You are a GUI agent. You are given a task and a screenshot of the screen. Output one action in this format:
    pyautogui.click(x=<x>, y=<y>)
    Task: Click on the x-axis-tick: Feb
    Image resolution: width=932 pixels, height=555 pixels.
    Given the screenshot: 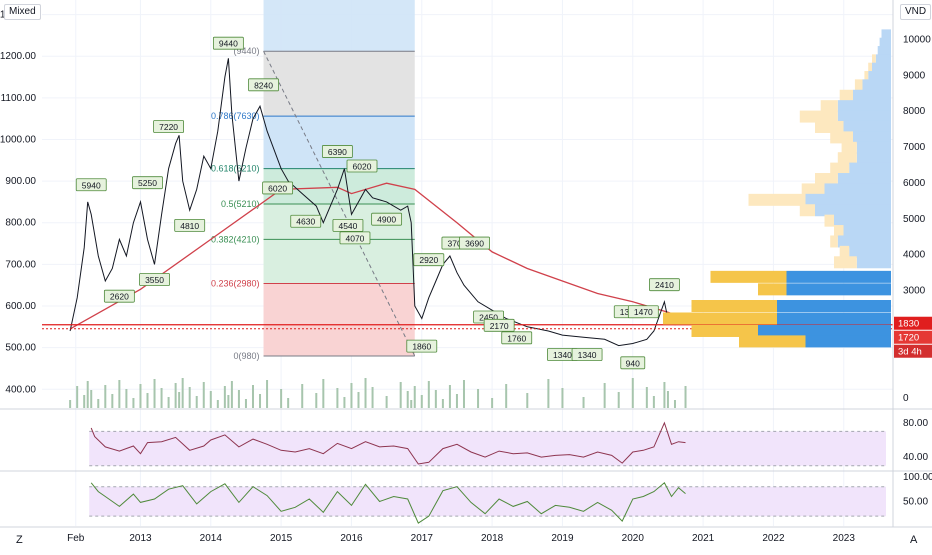 What is the action you would take?
    pyautogui.click(x=76, y=538)
    